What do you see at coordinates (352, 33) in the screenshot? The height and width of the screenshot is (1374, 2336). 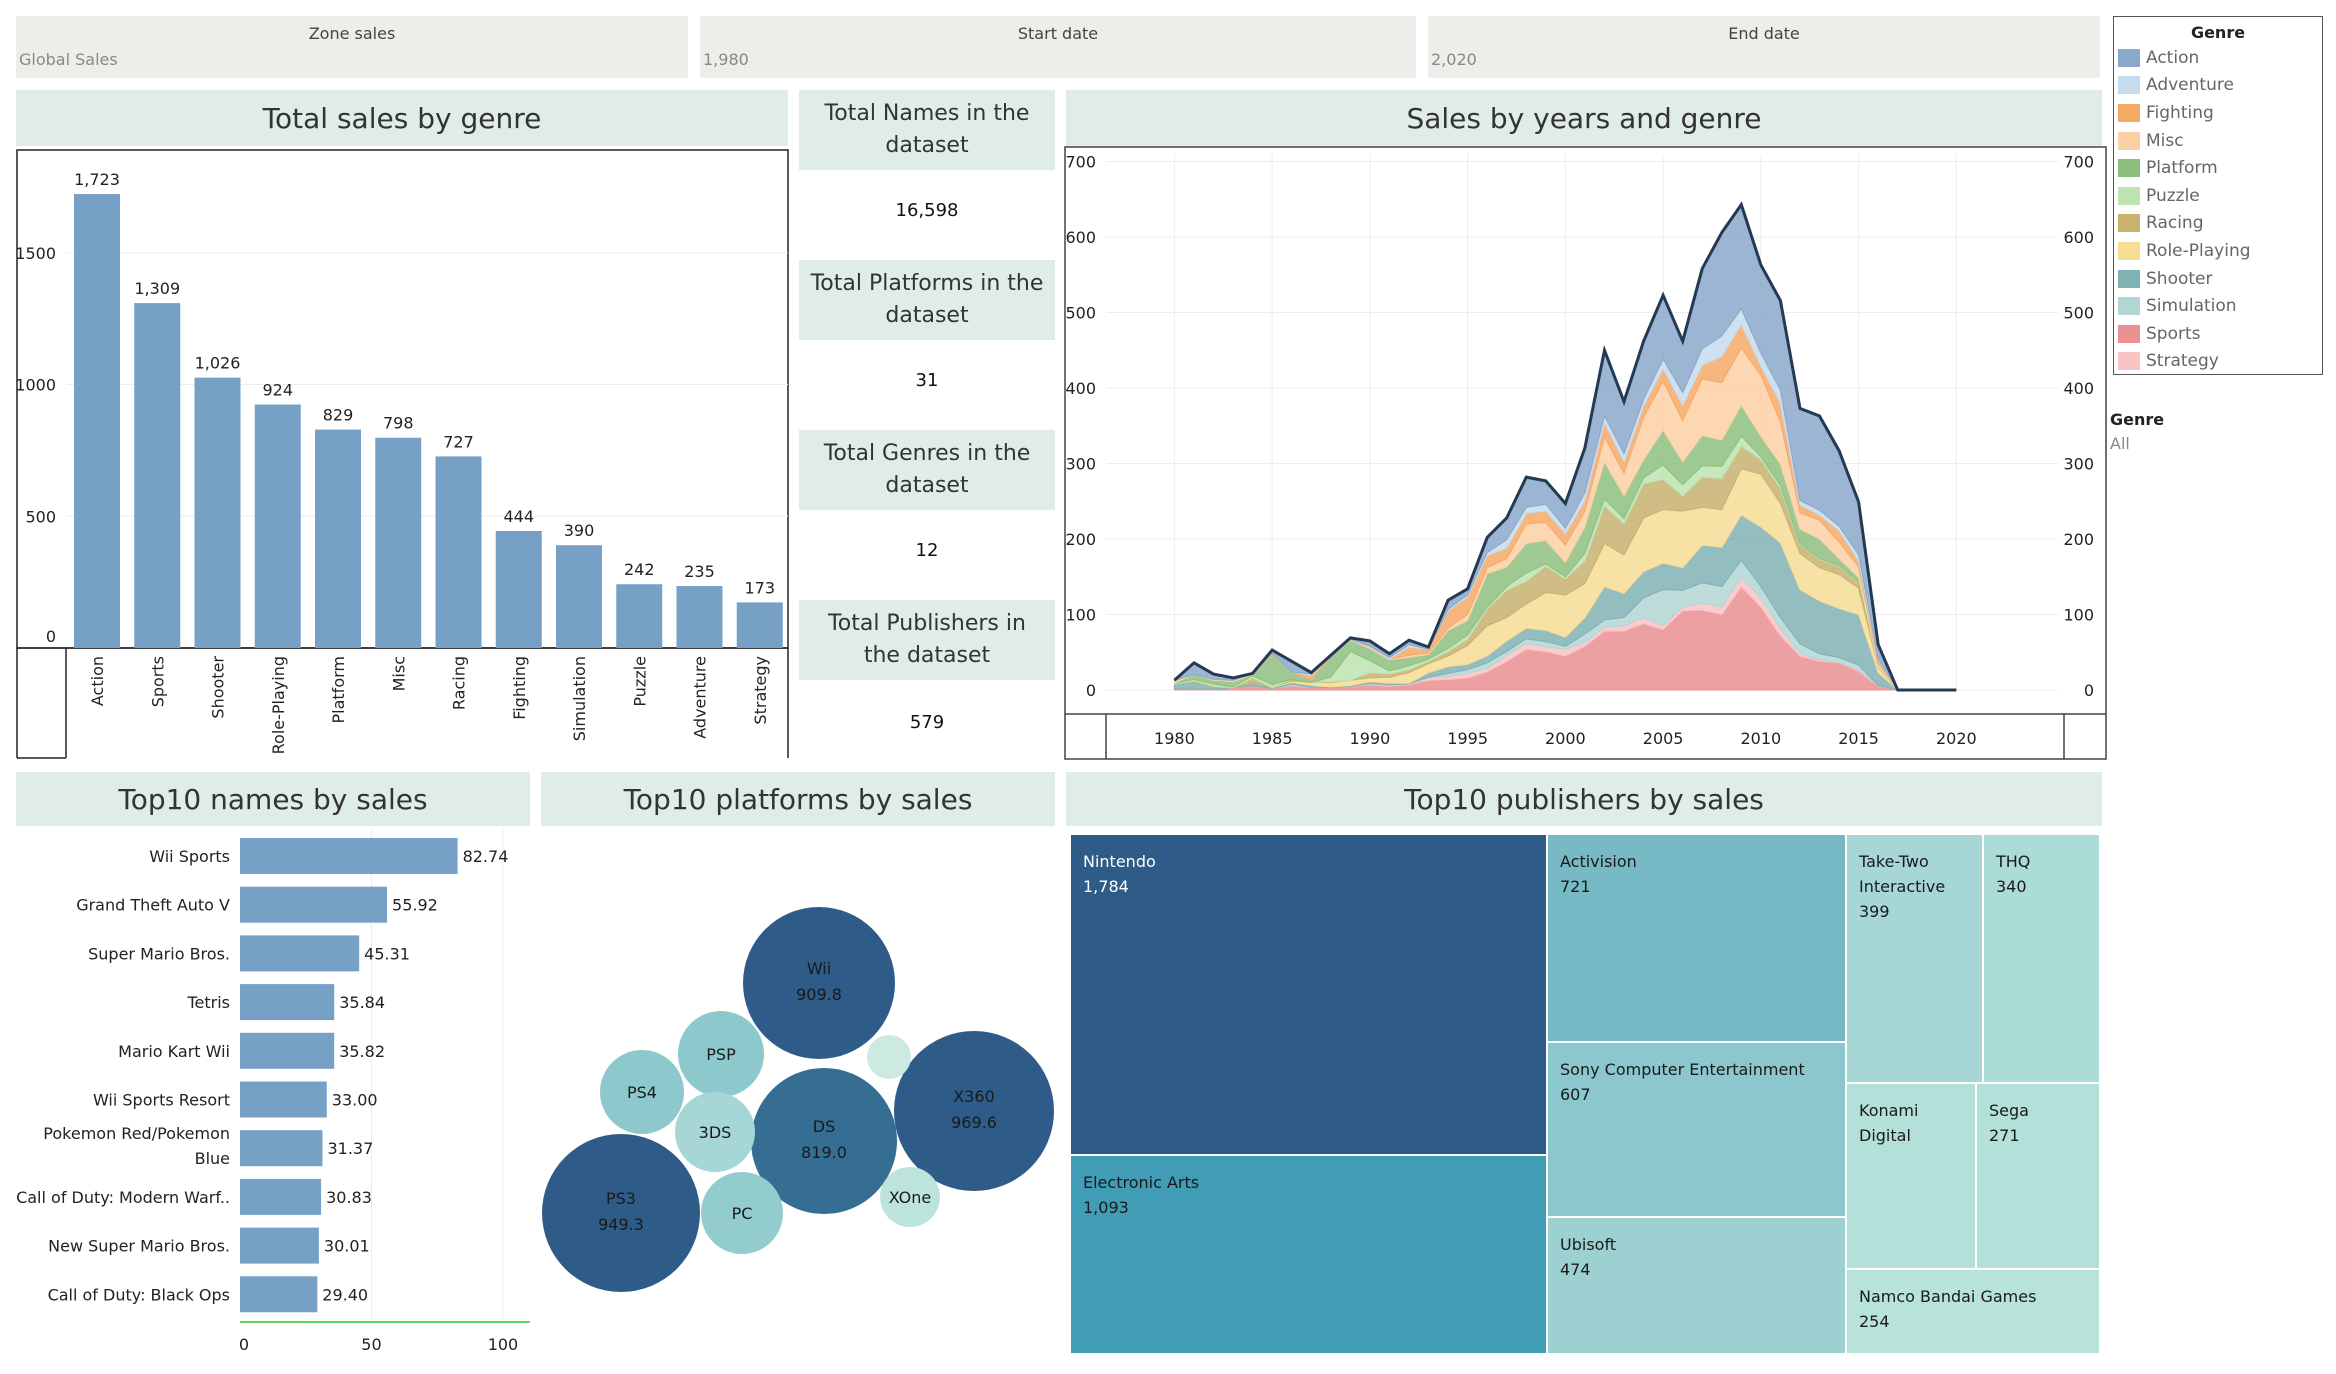 I see `zone-sales-label: Zone sales` at bounding box center [352, 33].